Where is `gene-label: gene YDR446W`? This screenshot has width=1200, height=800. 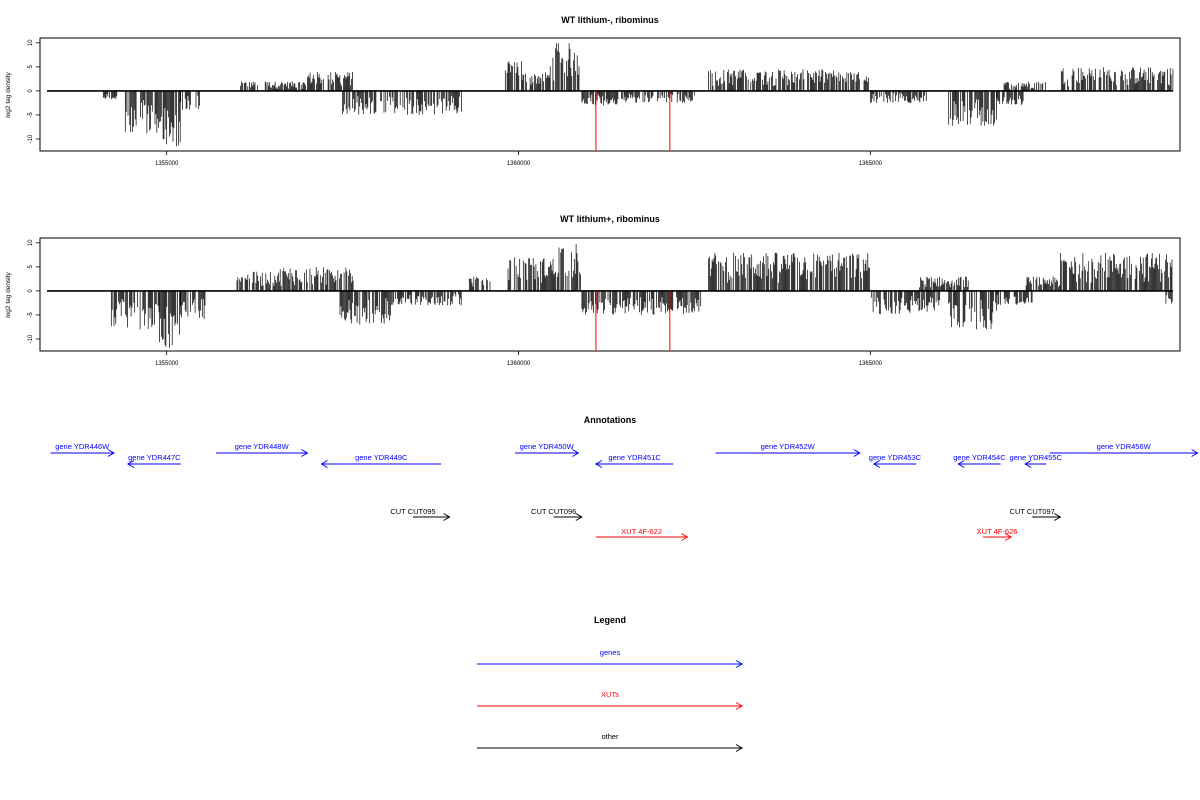
gene-label: gene YDR446W is located at coordinates (82, 446).